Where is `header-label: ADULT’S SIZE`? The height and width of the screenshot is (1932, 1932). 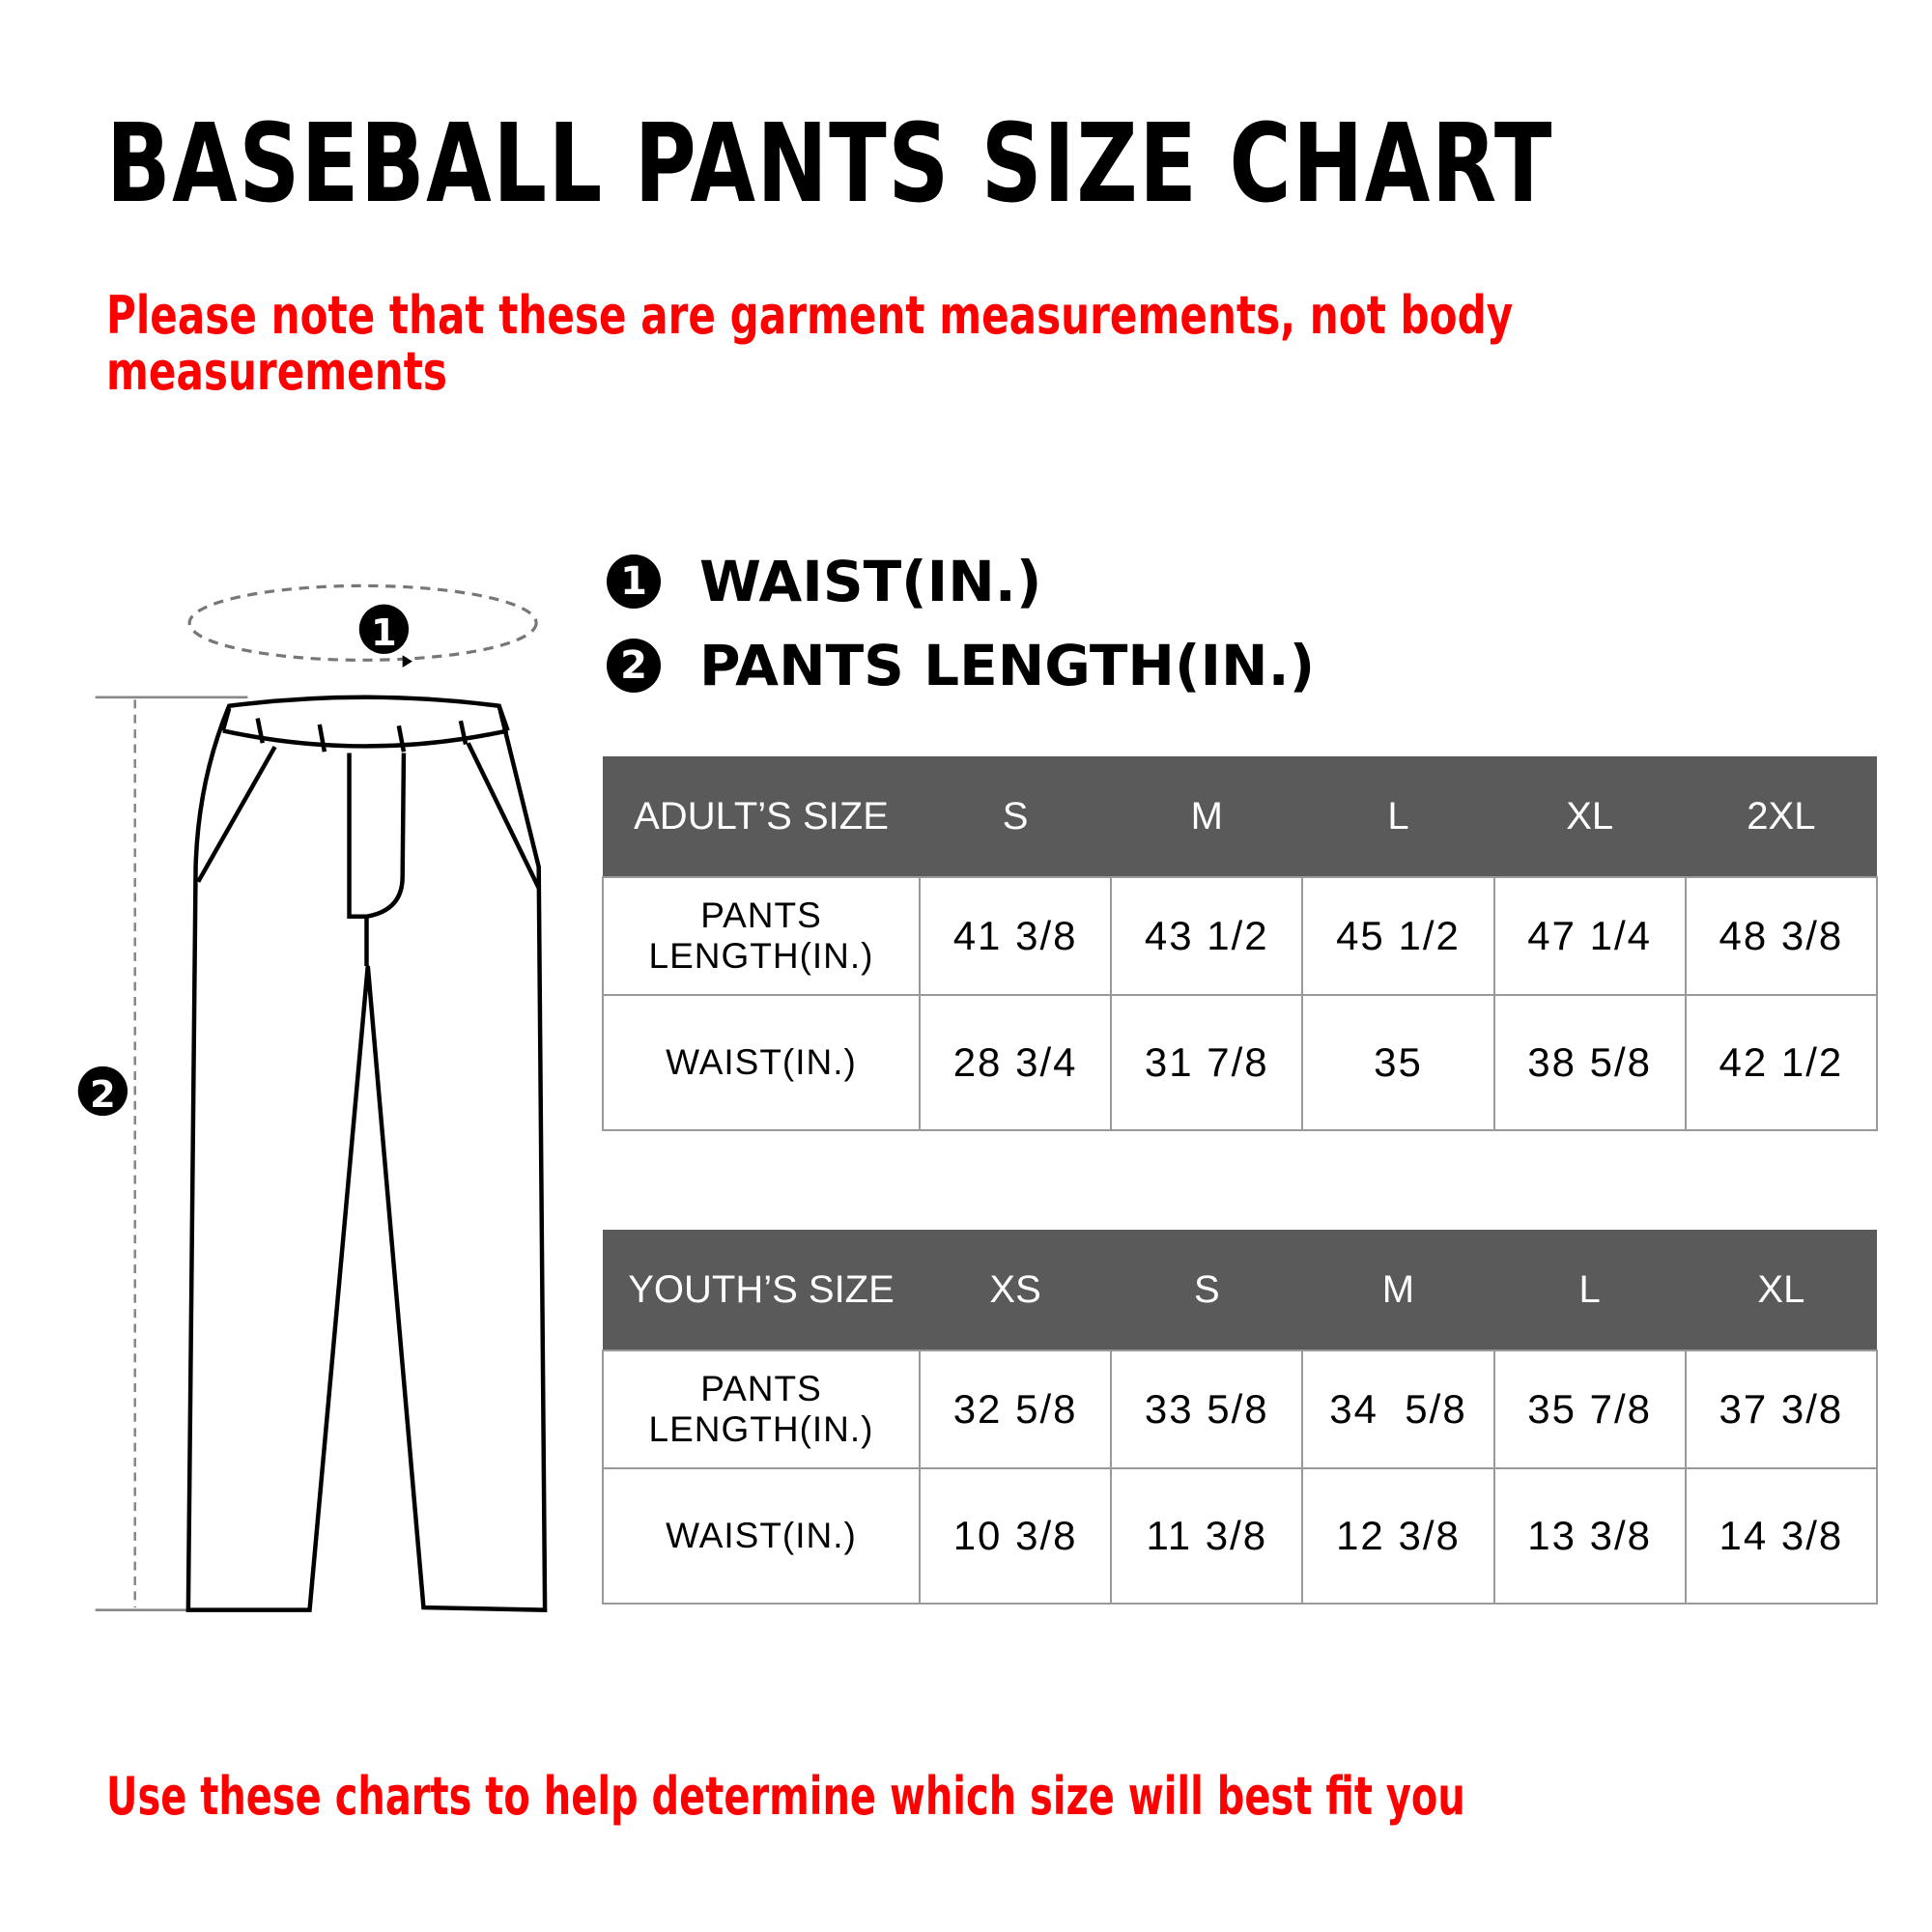
header-label: ADULT’S SIZE is located at coordinates (761, 816).